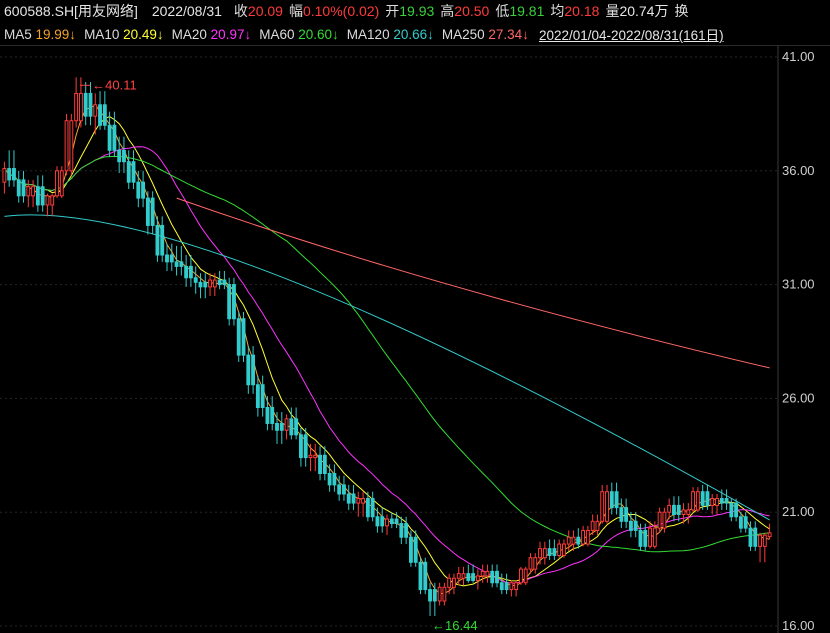  Describe the element at coordinates (631, 35) in the screenshot. I see `date-range: 2022/01/04-2022/08/31(161日)` at that location.